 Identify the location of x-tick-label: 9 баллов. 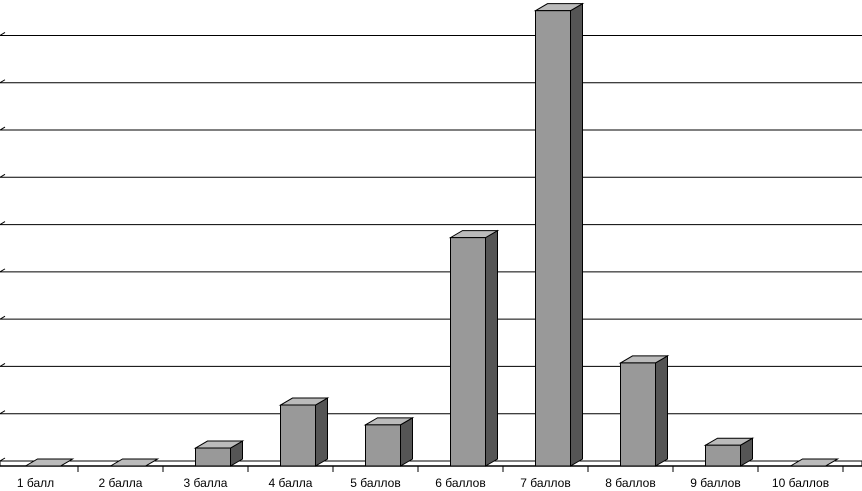
(715, 483).